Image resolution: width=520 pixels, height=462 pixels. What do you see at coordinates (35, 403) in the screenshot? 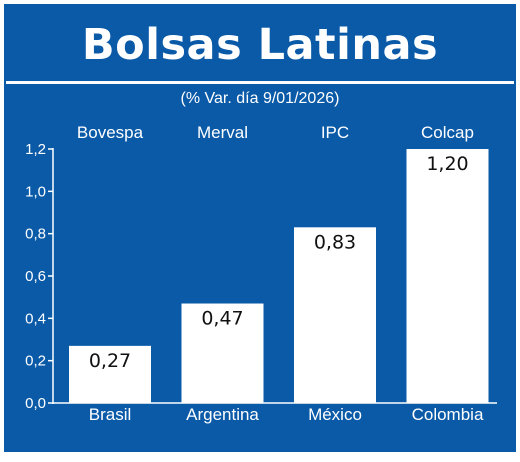
I see `y-tick-label: 0,0` at bounding box center [35, 403].